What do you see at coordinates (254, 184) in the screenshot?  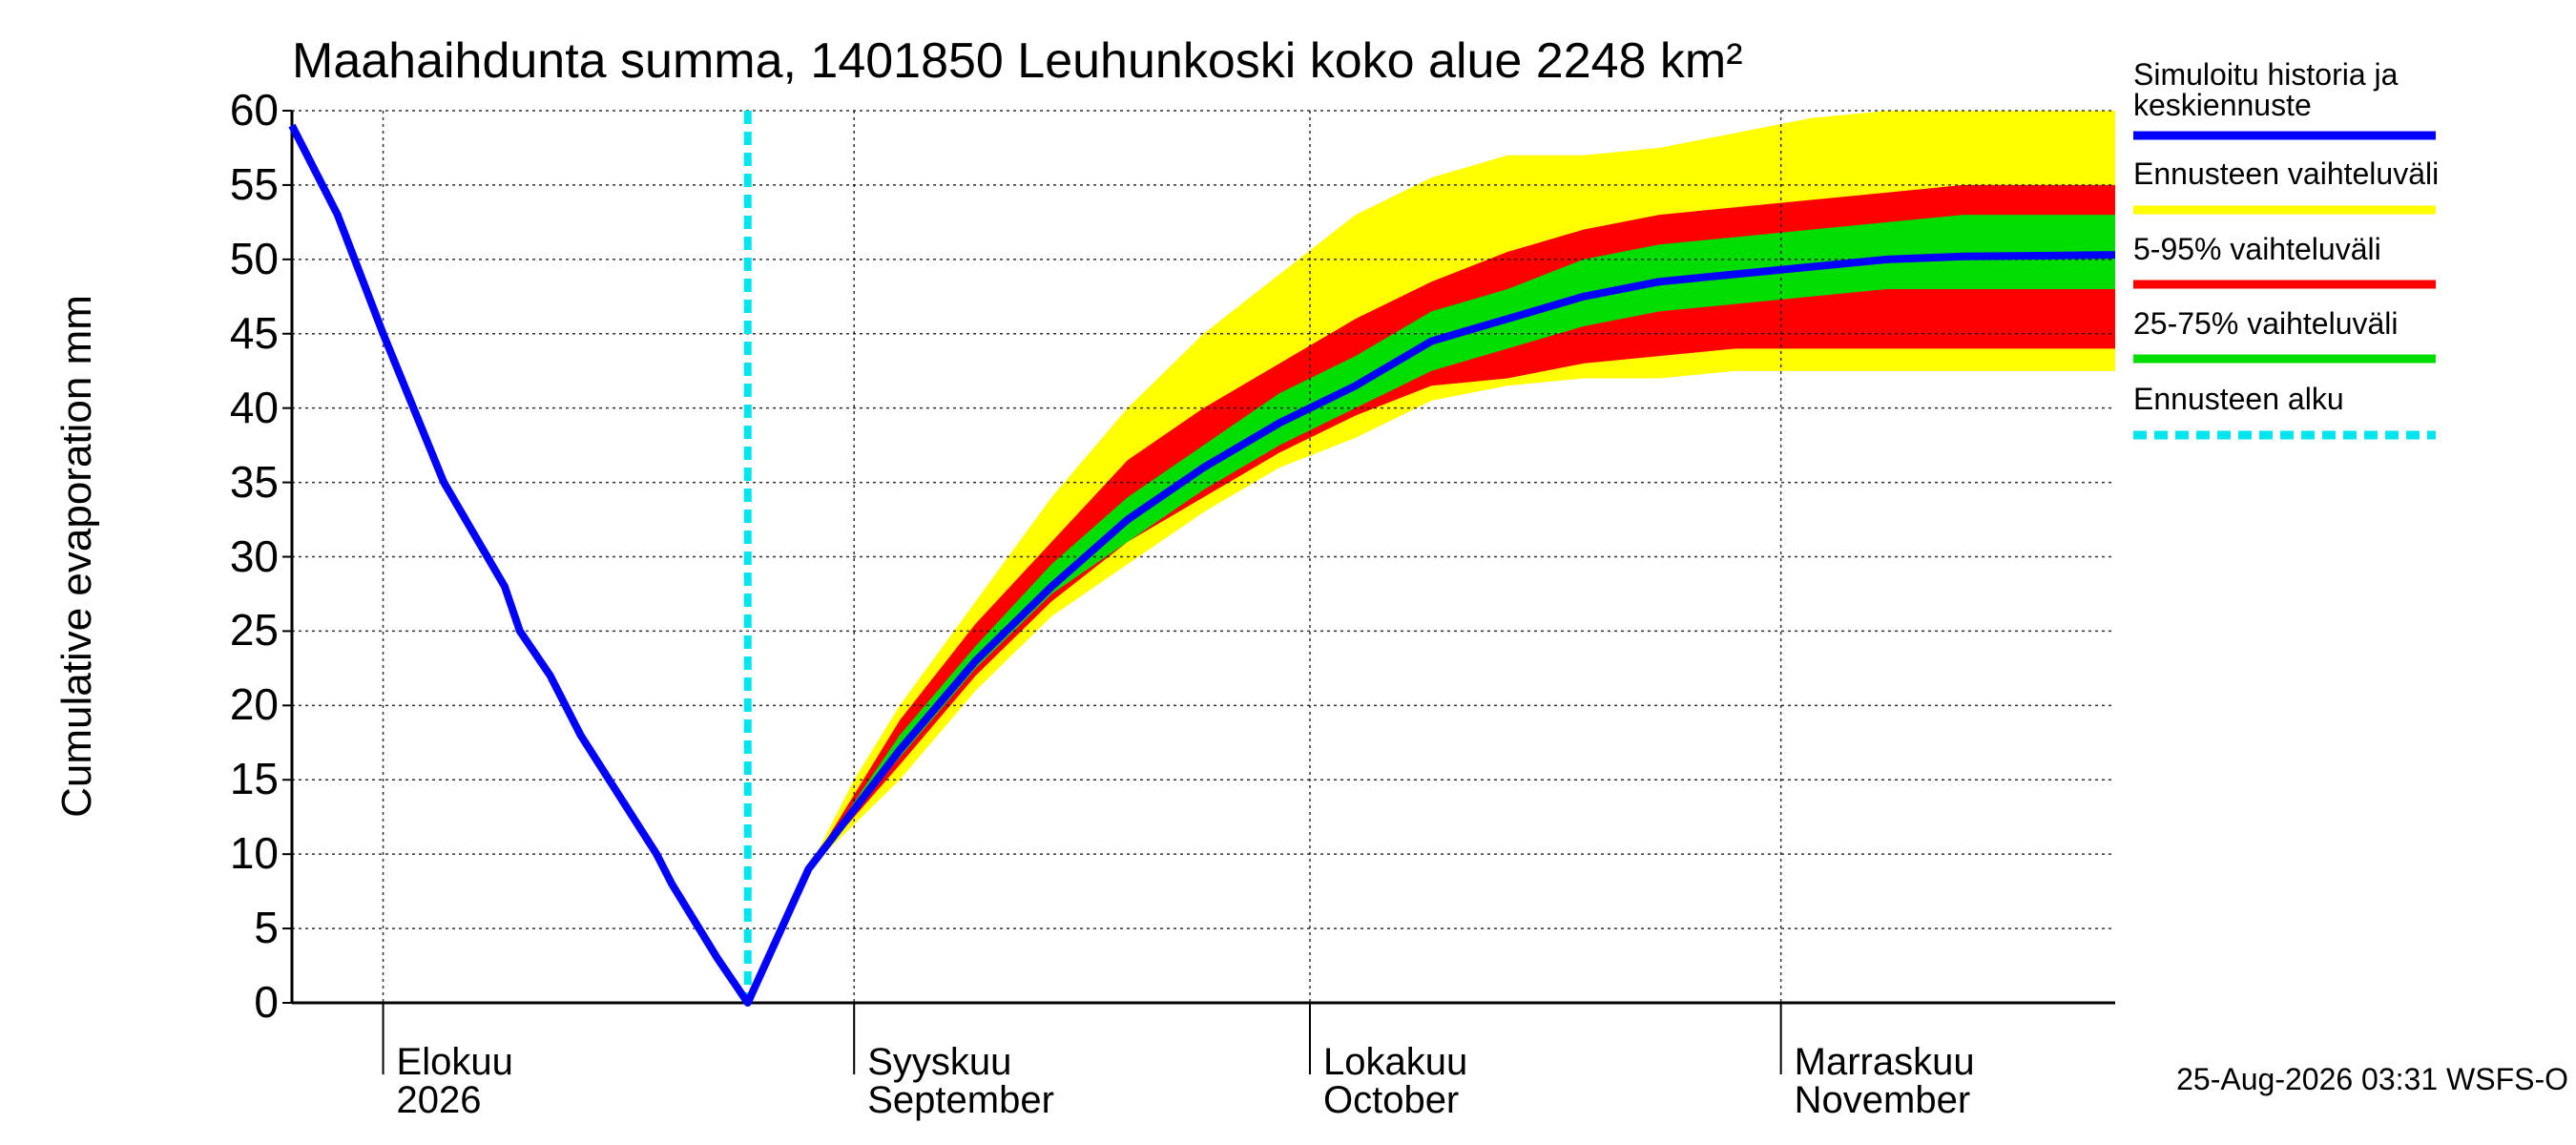 I see `y-tick-label: 55` at bounding box center [254, 184].